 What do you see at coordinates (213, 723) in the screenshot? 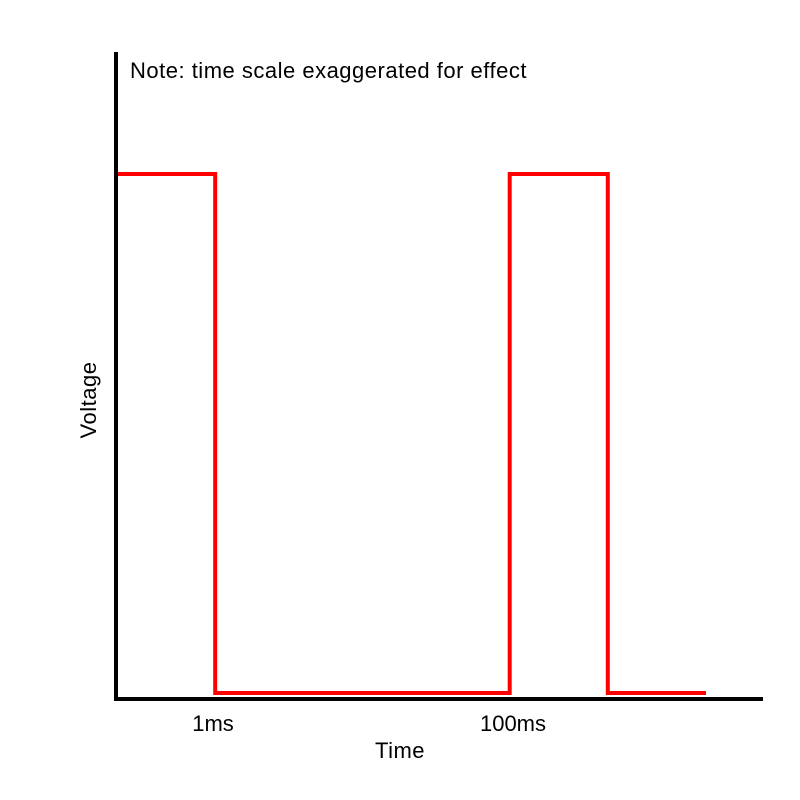
I see `x-tick-label-1ms: 1ms` at bounding box center [213, 723].